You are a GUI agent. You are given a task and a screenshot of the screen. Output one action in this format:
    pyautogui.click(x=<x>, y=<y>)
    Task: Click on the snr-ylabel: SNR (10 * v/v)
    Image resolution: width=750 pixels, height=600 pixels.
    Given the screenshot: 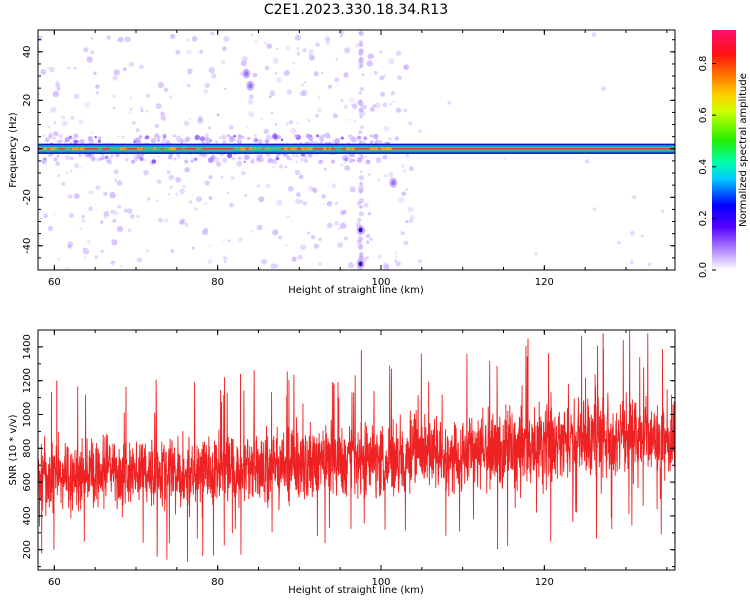 What is the action you would take?
    pyautogui.click(x=13, y=449)
    